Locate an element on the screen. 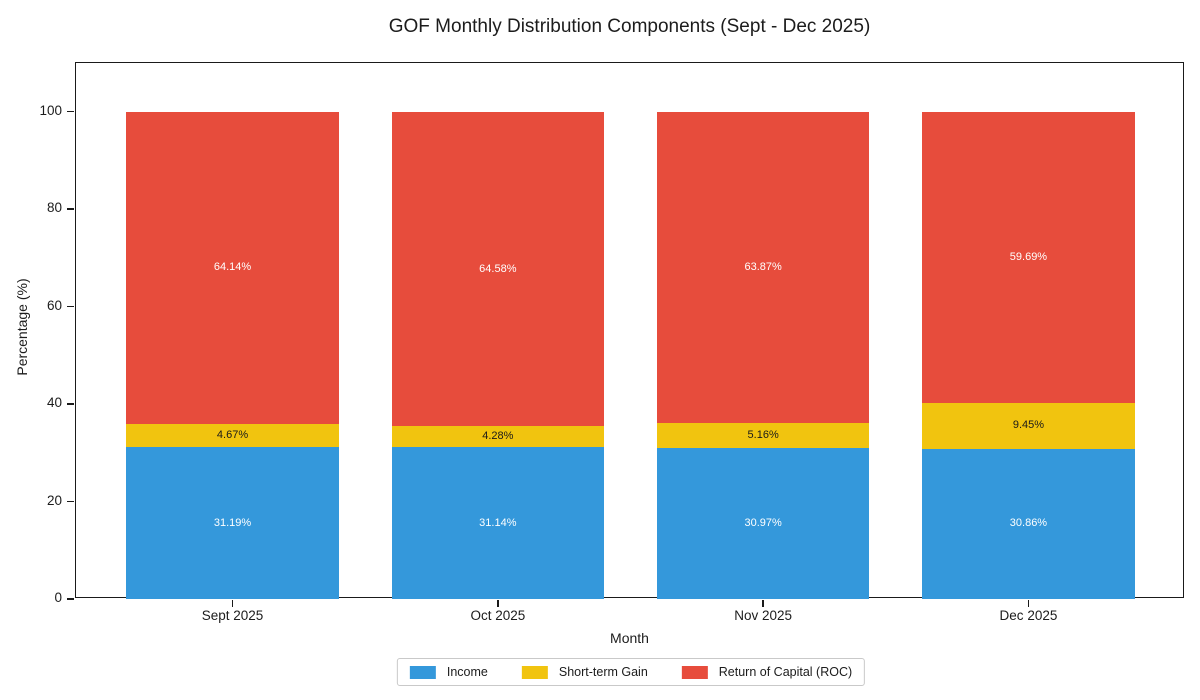 This screenshot has width=1200, height=700. bar-segment-short-term-gain: 4.67% is located at coordinates (232, 435).